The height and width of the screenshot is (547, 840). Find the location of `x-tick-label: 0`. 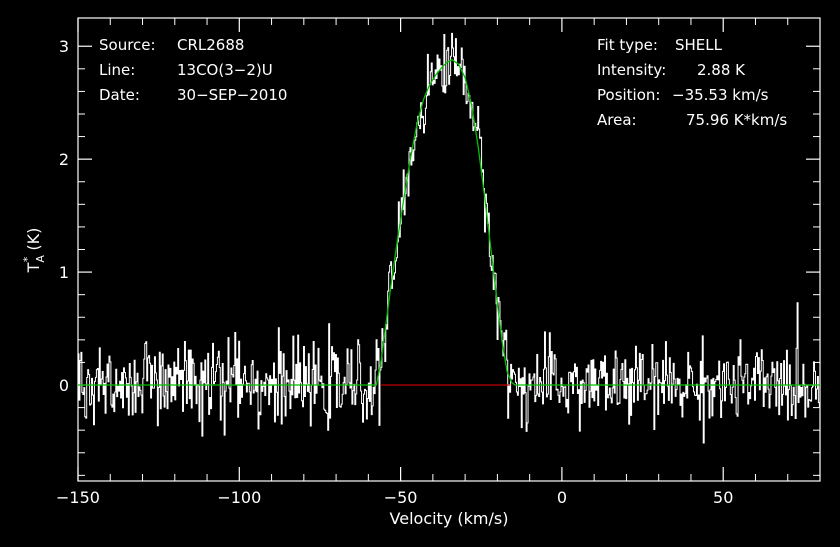

x-tick-label: 0 is located at coordinates (562, 497).